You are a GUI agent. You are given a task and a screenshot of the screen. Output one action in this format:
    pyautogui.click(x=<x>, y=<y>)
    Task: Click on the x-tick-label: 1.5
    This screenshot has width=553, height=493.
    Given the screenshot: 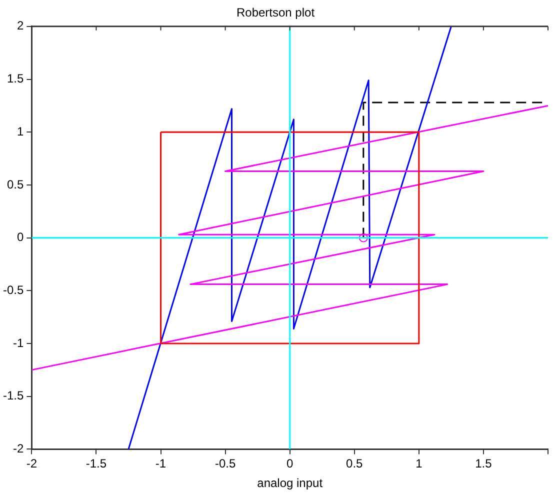 What is the action you would take?
    pyautogui.click(x=483, y=463)
    